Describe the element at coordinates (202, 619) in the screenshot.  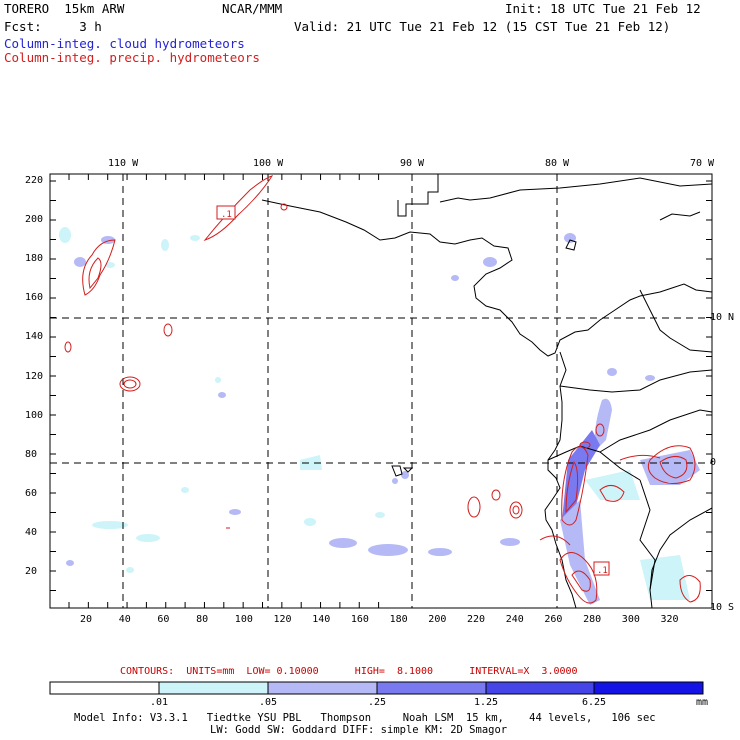
I see `x-tick-label: 80` at that location.